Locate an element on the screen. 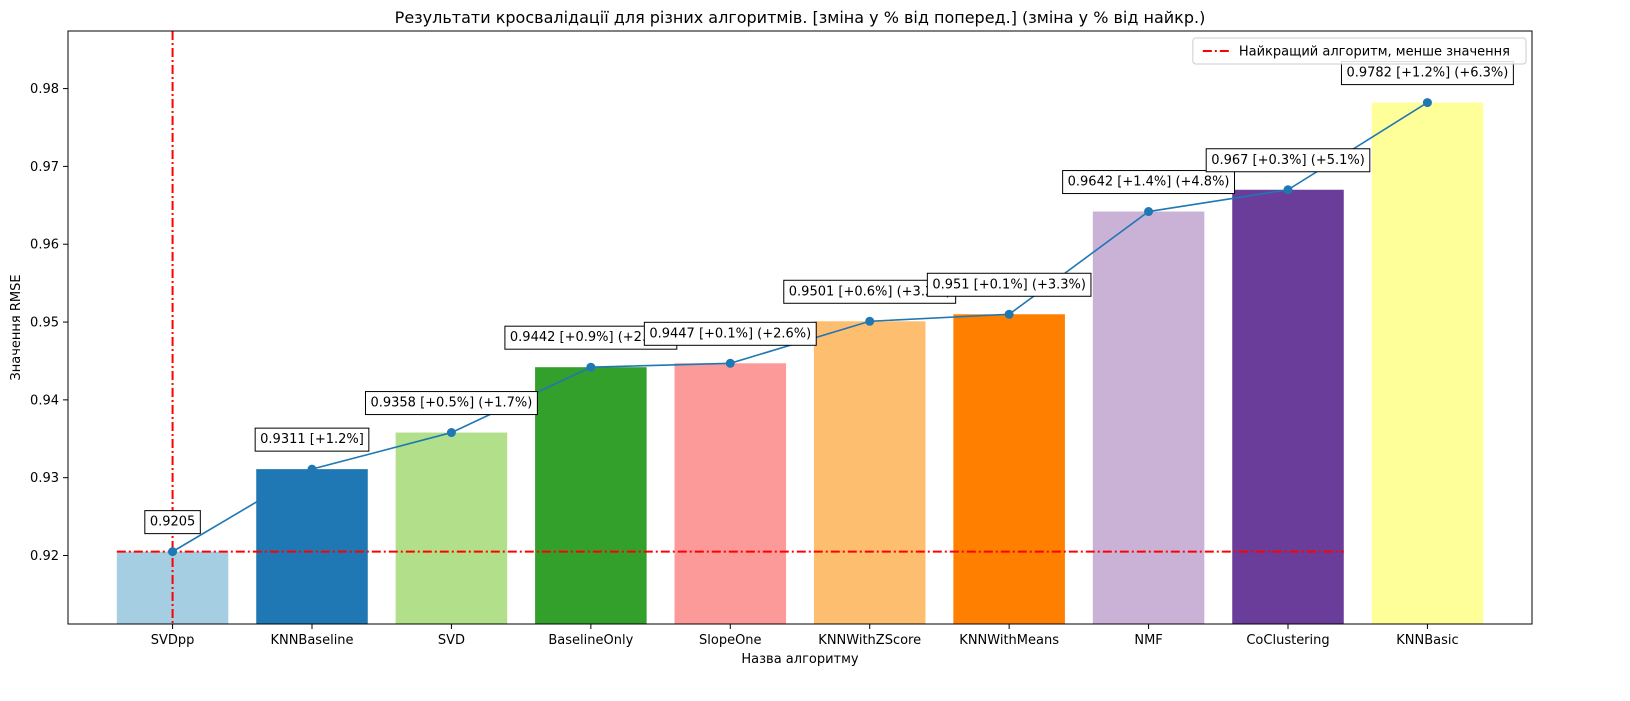 This screenshot has height=701, width=1630. annotation-text: 0.9447 [+0.1%] (+2.6%) is located at coordinates (730, 333).